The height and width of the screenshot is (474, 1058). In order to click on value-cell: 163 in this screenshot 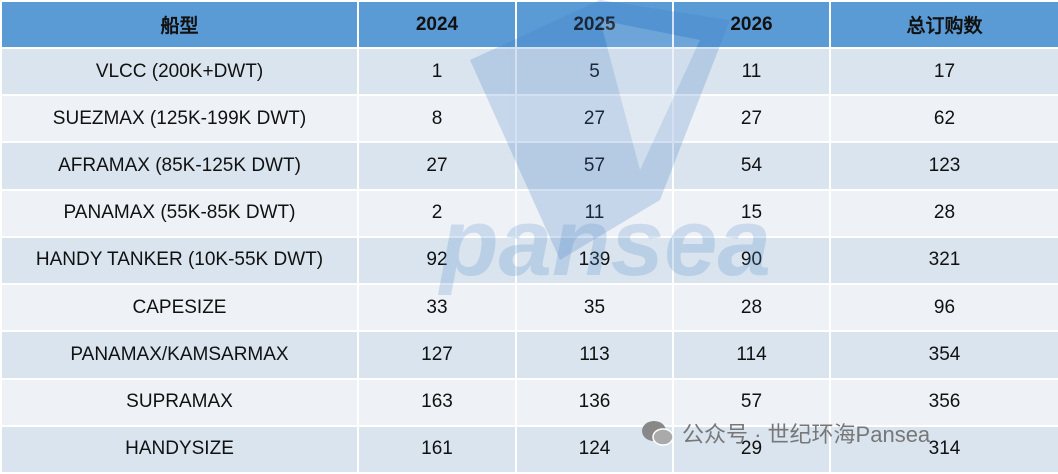, I will do `click(437, 402)`.